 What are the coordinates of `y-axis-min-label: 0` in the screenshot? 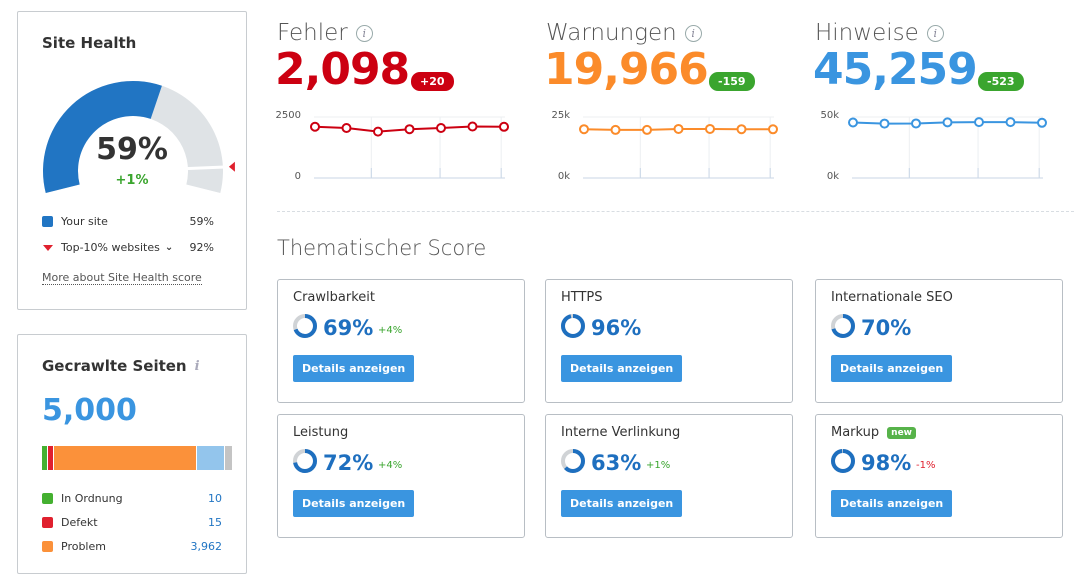 It's located at (297, 176).